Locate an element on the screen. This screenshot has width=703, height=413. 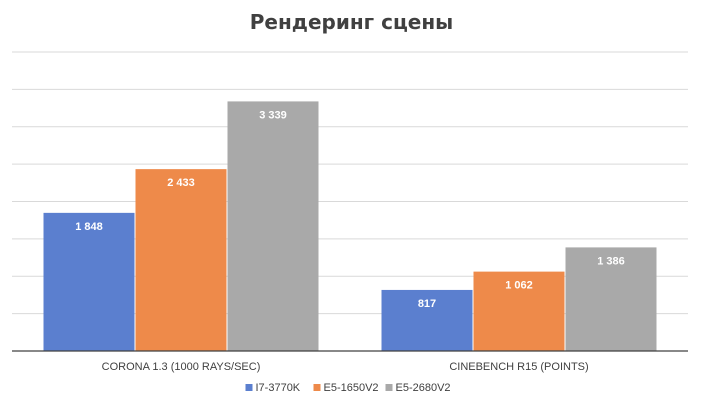
data-label: 1 386 is located at coordinates (611, 261).